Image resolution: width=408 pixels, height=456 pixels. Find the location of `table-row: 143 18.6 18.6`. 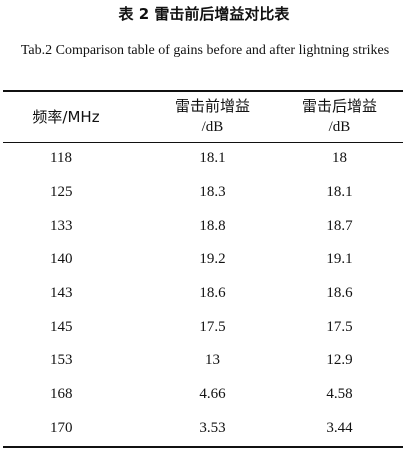

table-row: 143 18.6 18.6 is located at coordinates (203, 294).